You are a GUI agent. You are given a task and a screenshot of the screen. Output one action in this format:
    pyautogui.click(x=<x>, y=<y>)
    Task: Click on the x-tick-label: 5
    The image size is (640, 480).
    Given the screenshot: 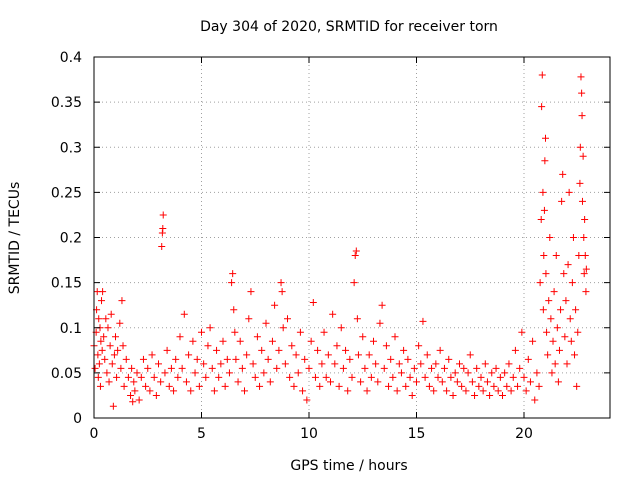 What is the action you would take?
    pyautogui.click(x=201, y=434)
    